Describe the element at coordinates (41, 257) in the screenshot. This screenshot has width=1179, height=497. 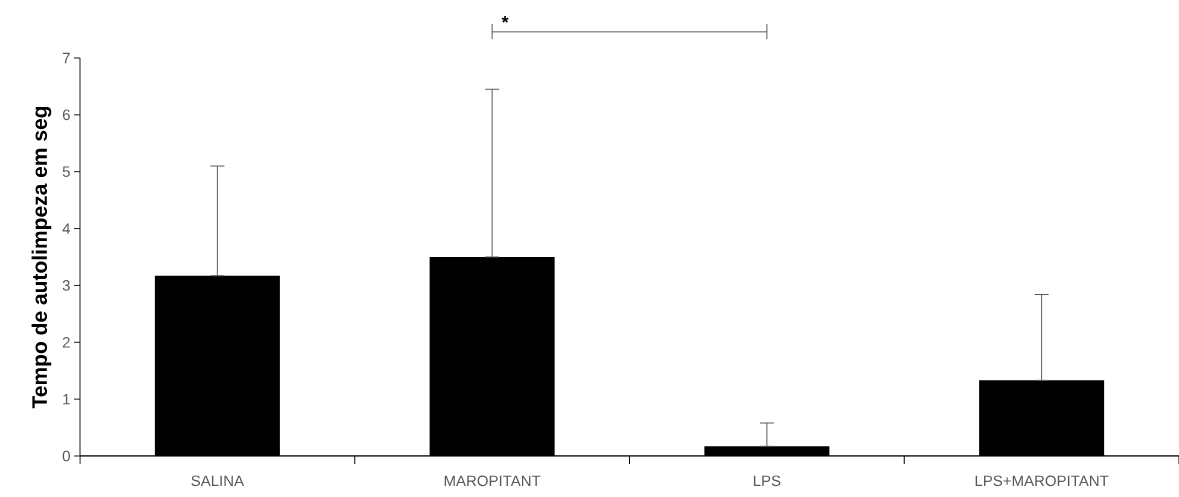
I see `y-axis-title: Tempo de autolimpeza em seg` at that location.